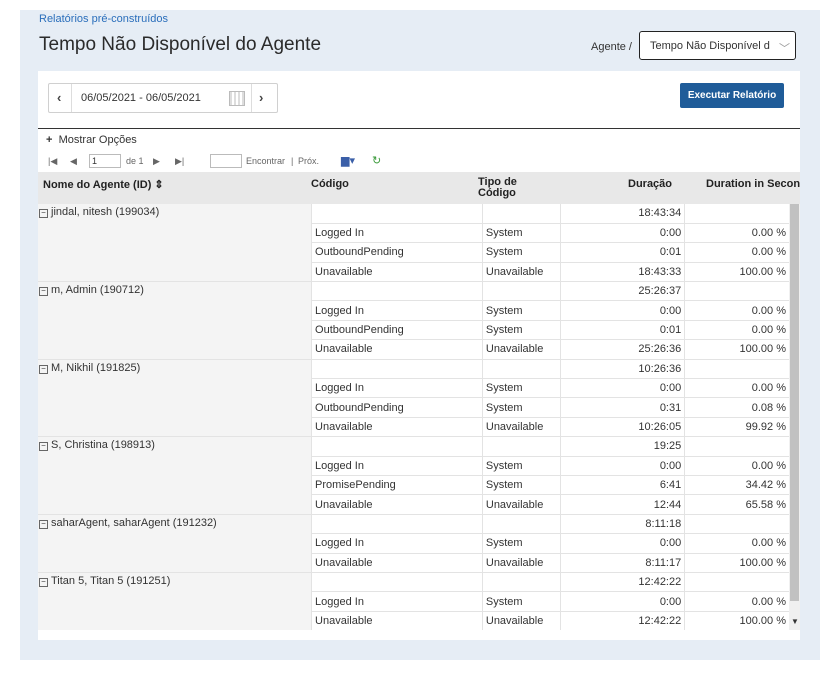 The width and height of the screenshot is (833, 674). I want to click on find-link: Encontrar, so click(266, 161).